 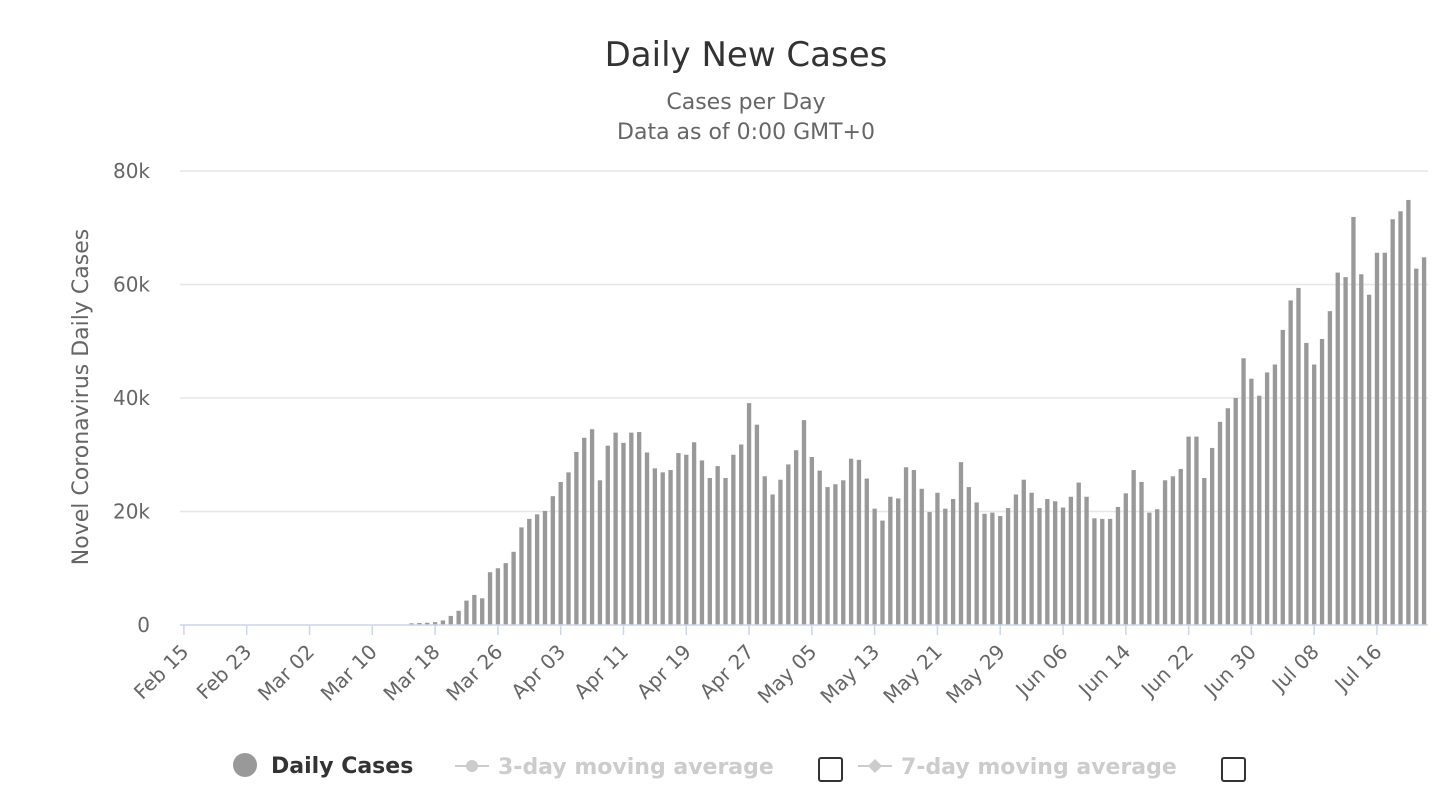 I want to click on legend-item-daily-cases: Daily Cases, so click(x=323, y=766).